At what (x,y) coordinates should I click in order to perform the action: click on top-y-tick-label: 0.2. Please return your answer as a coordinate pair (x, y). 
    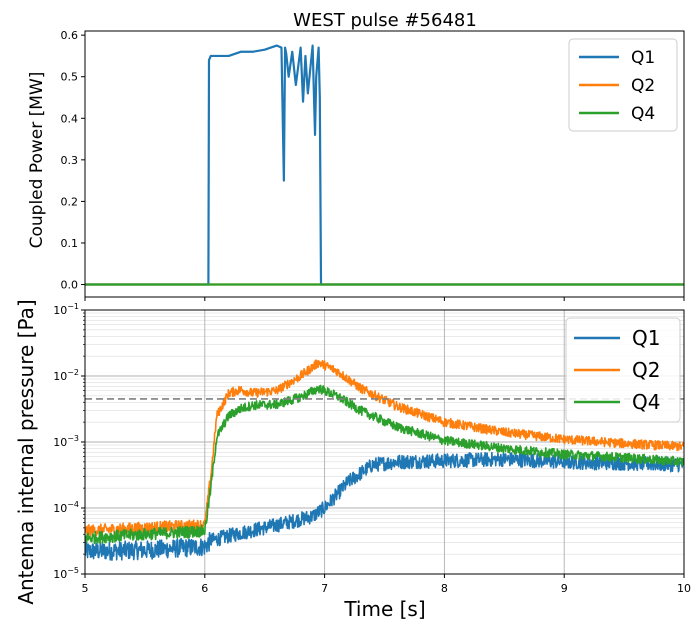
    Looking at the image, I should click on (70, 201).